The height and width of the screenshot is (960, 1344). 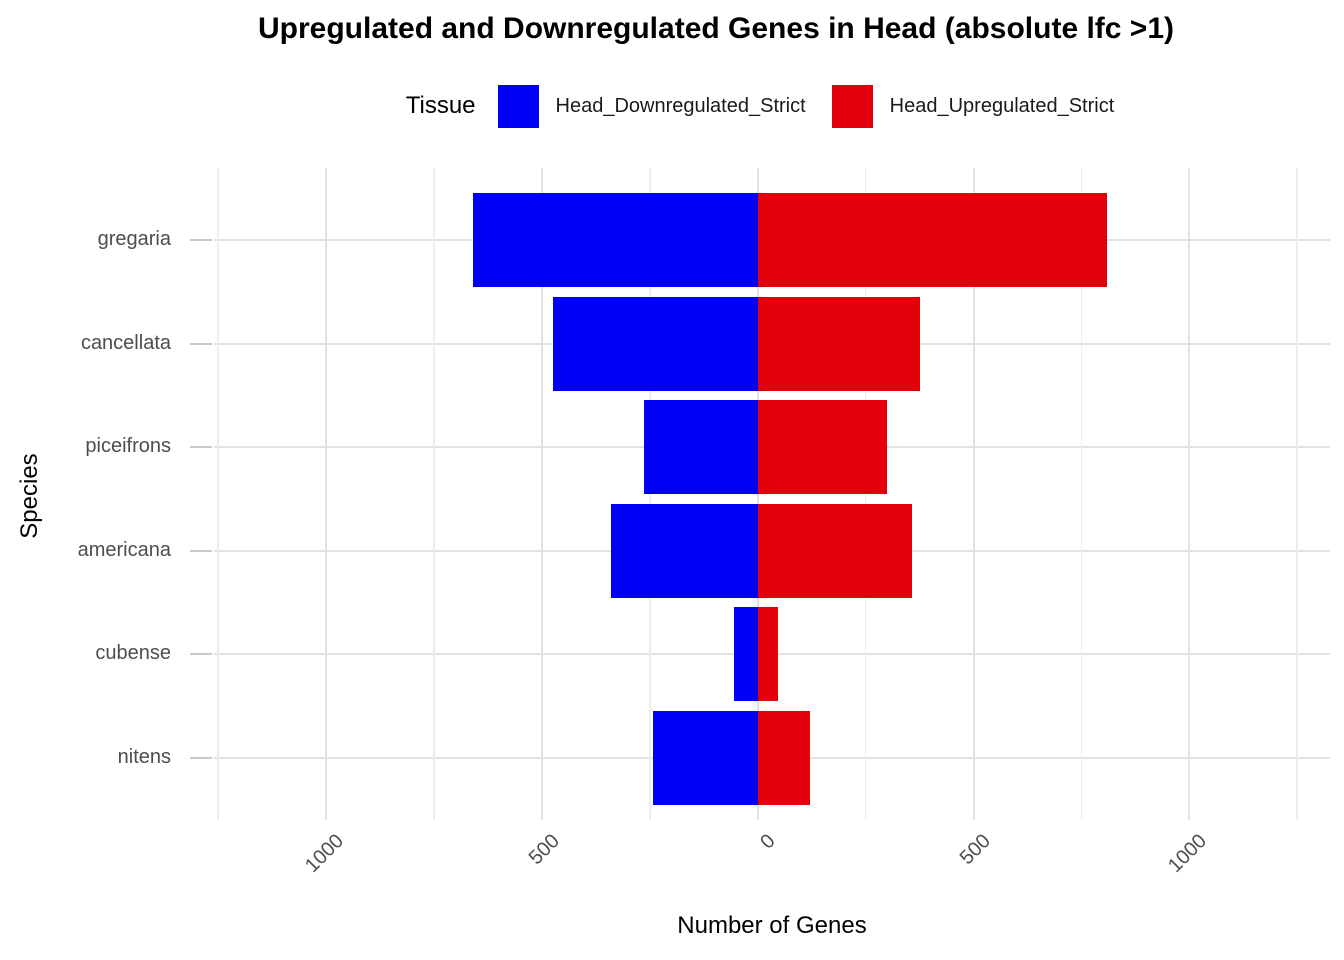 What do you see at coordinates (783, 757) in the screenshot?
I see `bar-head_upregulated_strict-nitens` at bounding box center [783, 757].